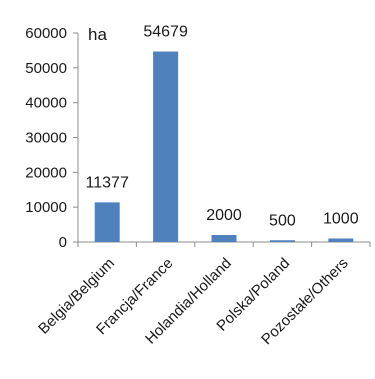  Describe the element at coordinates (282, 220) in the screenshot. I see `data-label: 500` at that location.